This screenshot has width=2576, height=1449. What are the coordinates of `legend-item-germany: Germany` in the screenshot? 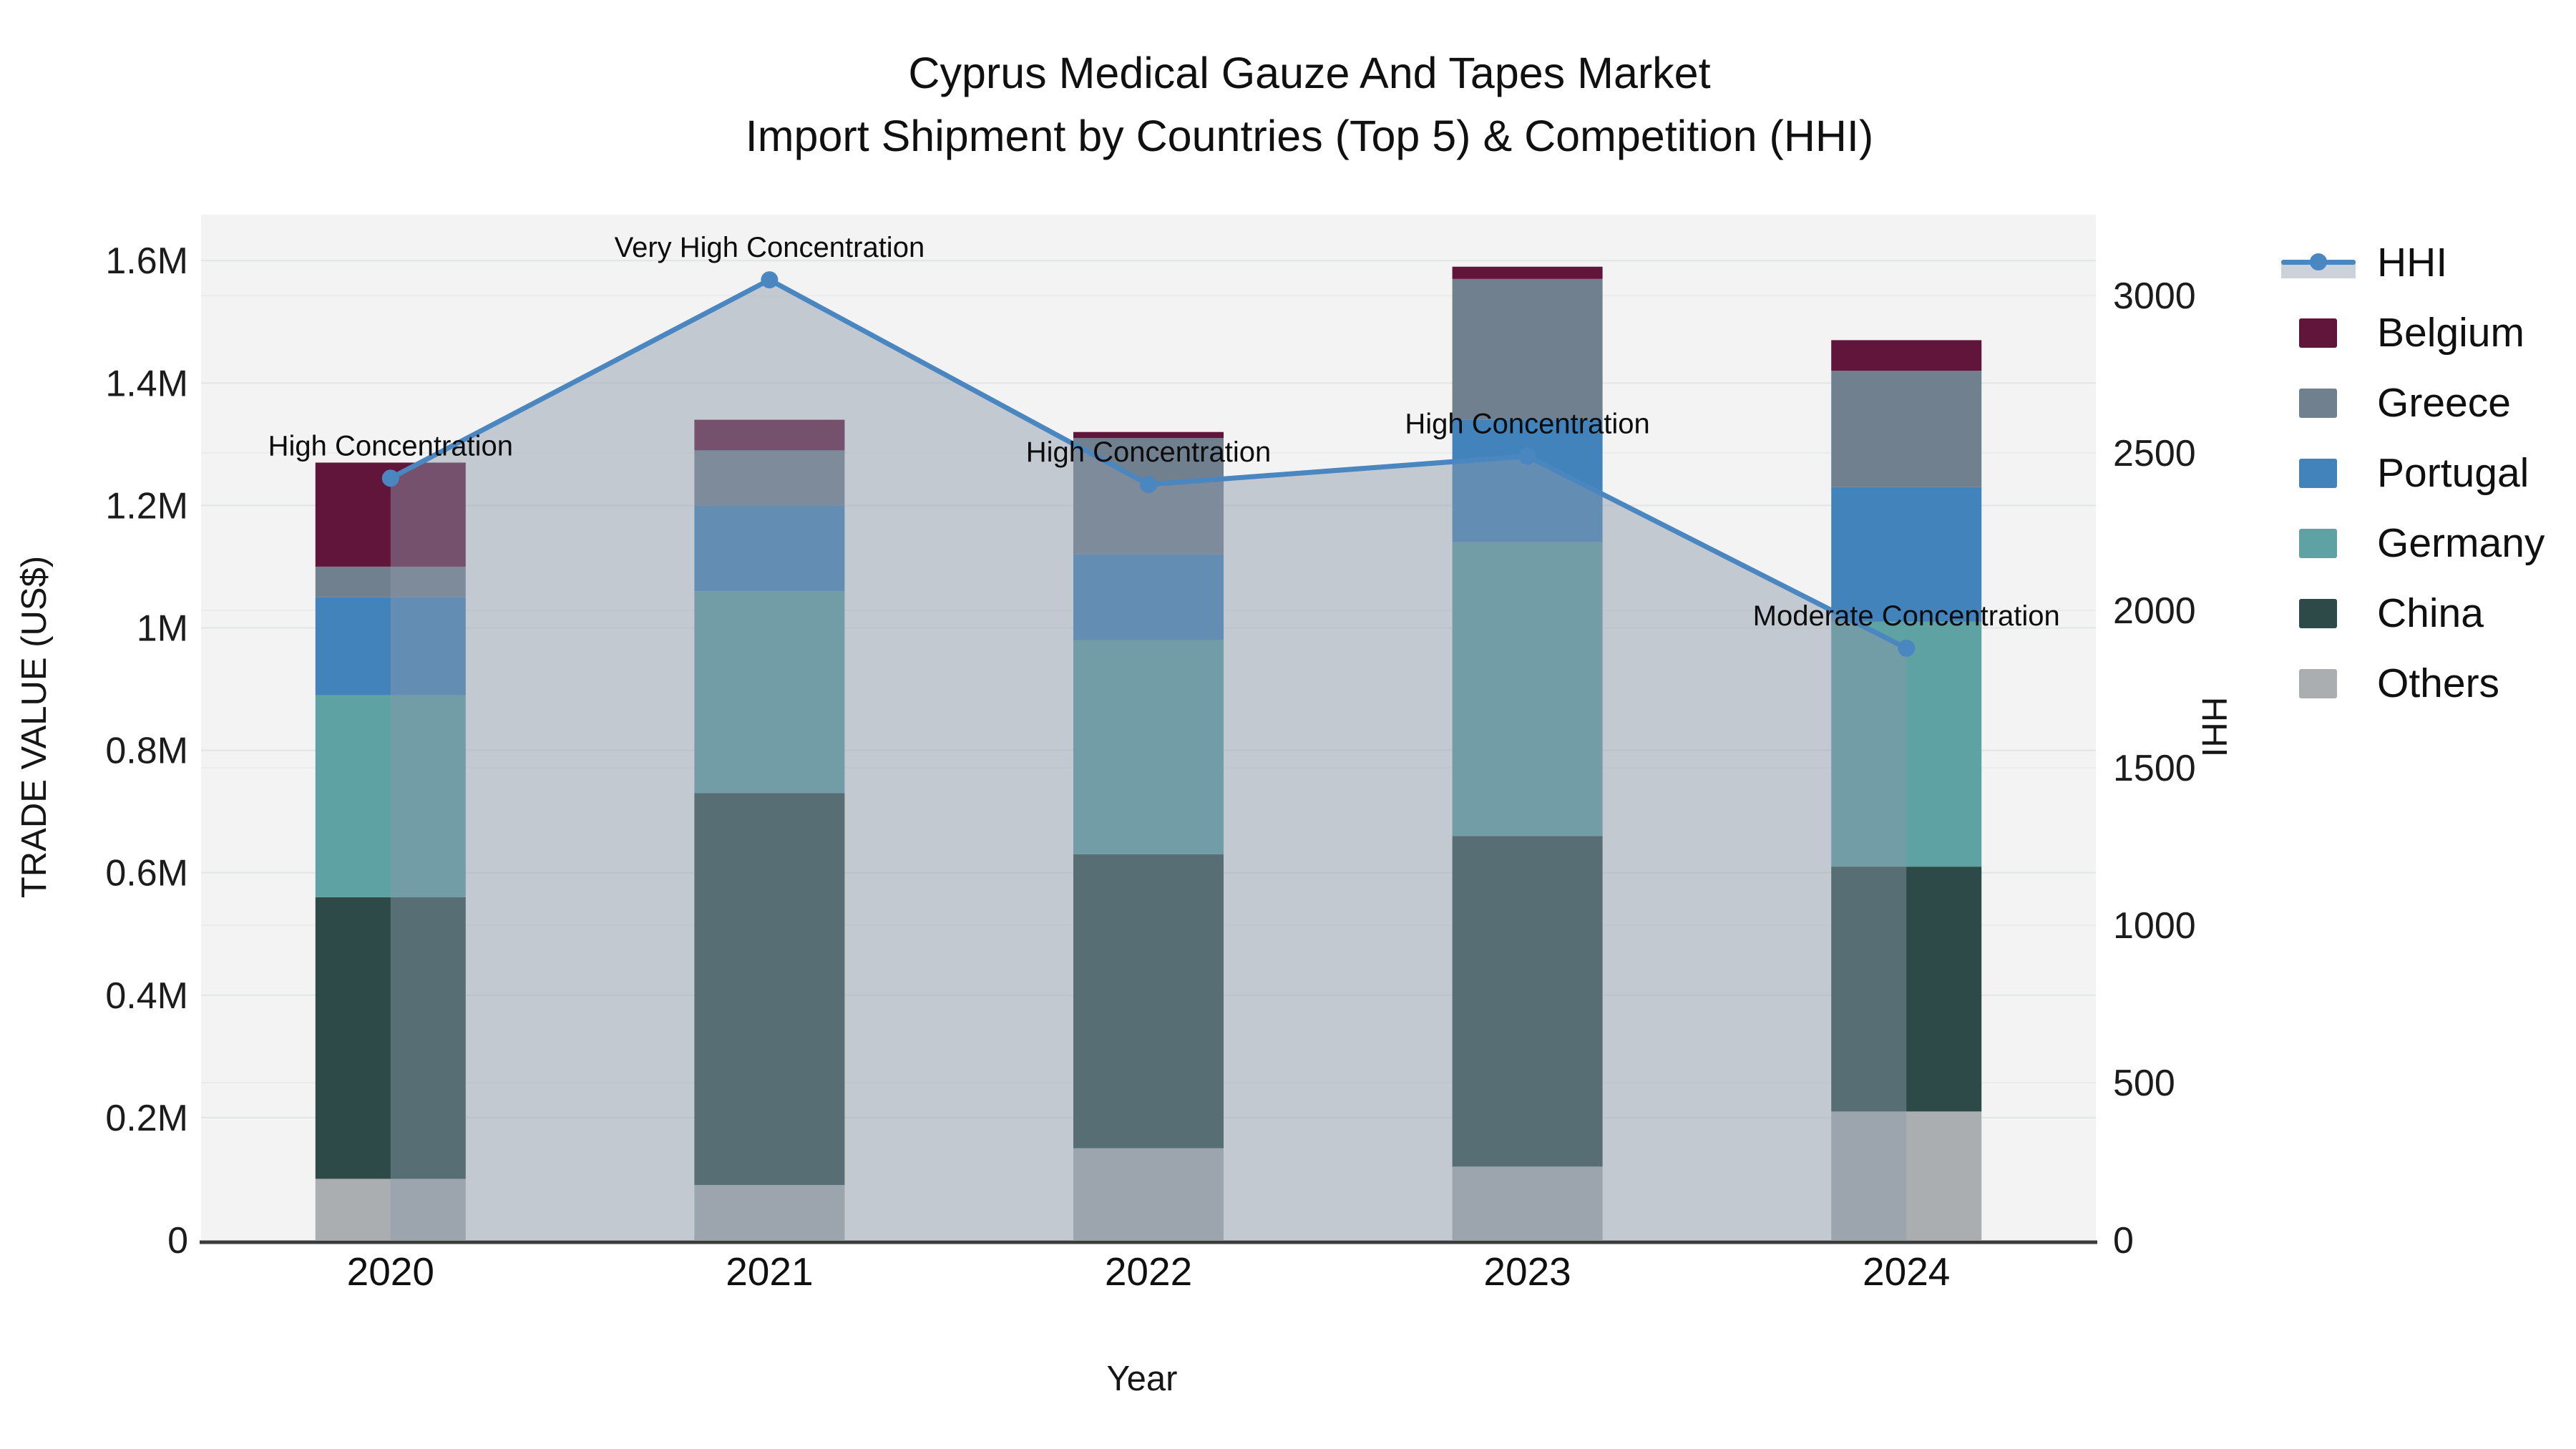 It's located at (2413, 543).